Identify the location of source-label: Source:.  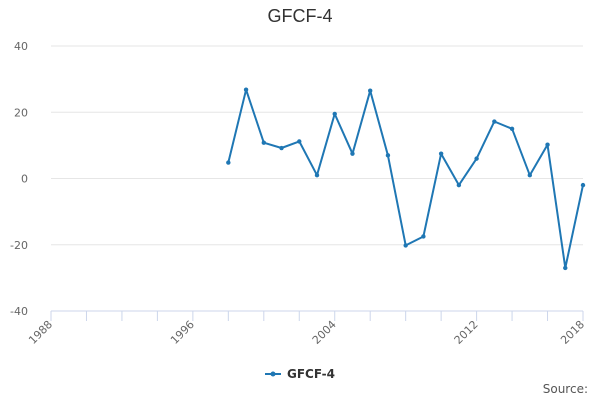
(565, 389).